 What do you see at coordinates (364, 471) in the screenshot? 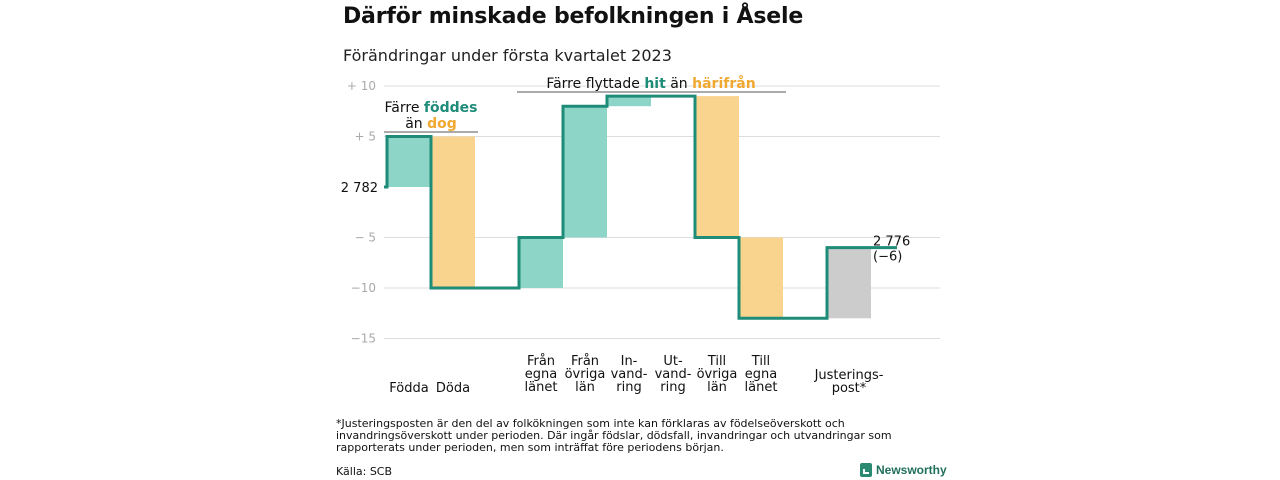
I see `source-label: Källa: SCB` at bounding box center [364, 471].